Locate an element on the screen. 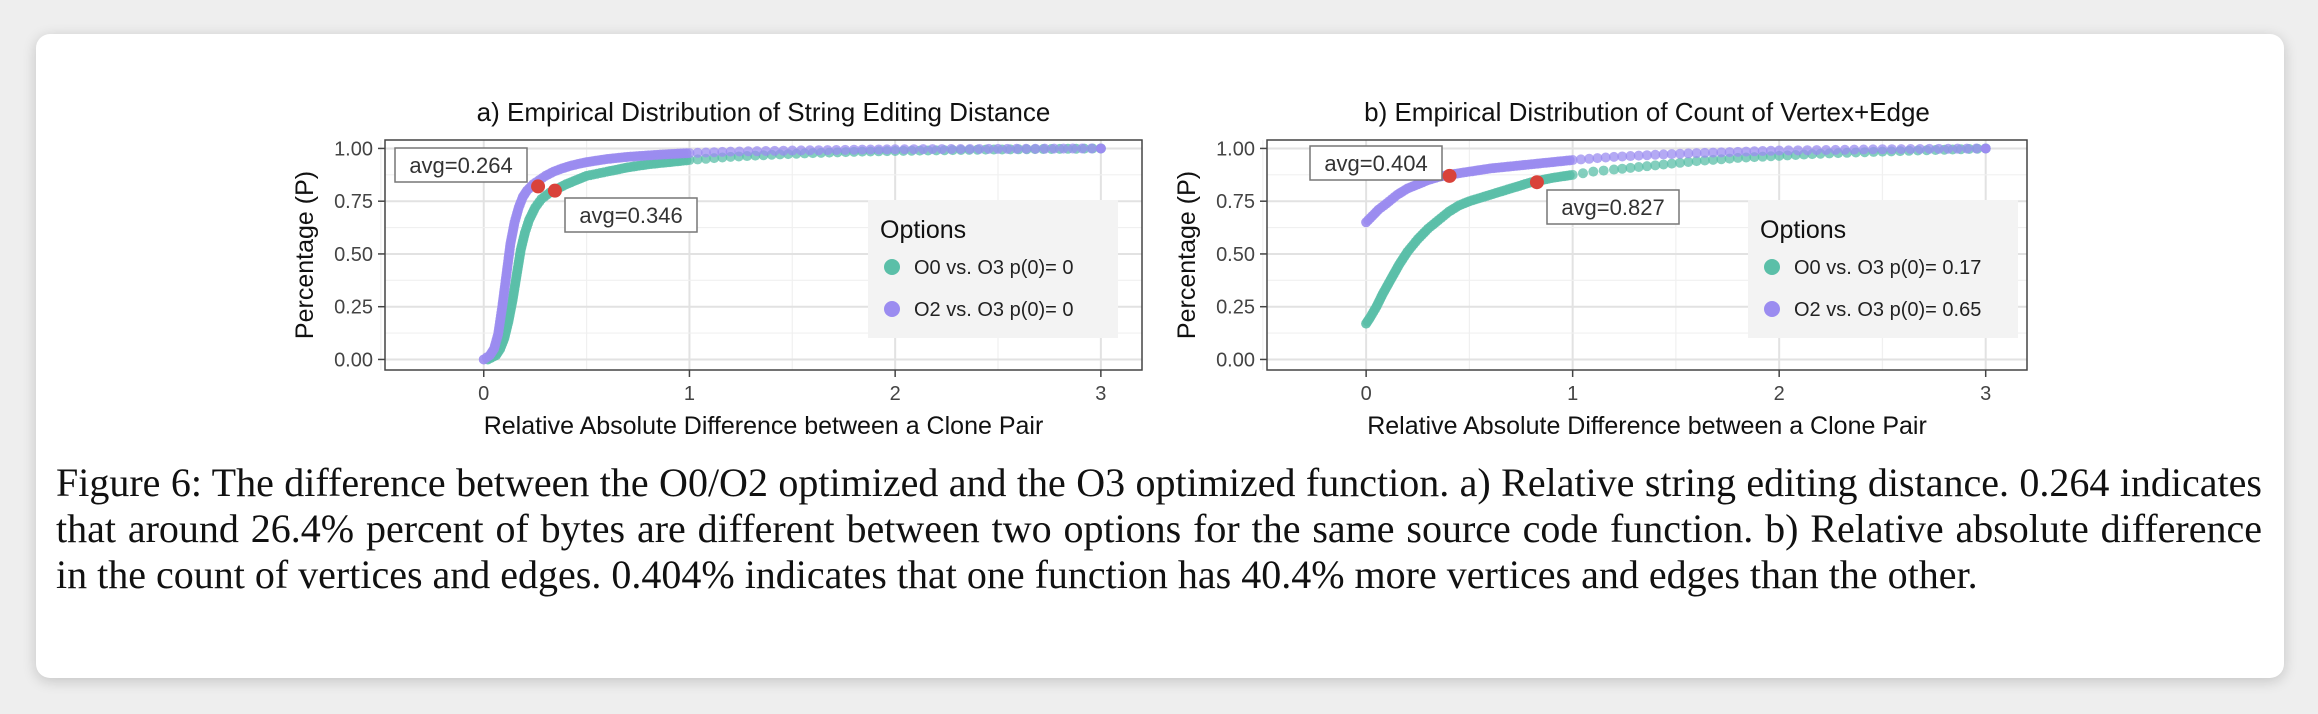 Image resolution: width=2318 pixels, height=714 pixels. y-tick-label: 0.00 is located at coordinates (1235, 360).